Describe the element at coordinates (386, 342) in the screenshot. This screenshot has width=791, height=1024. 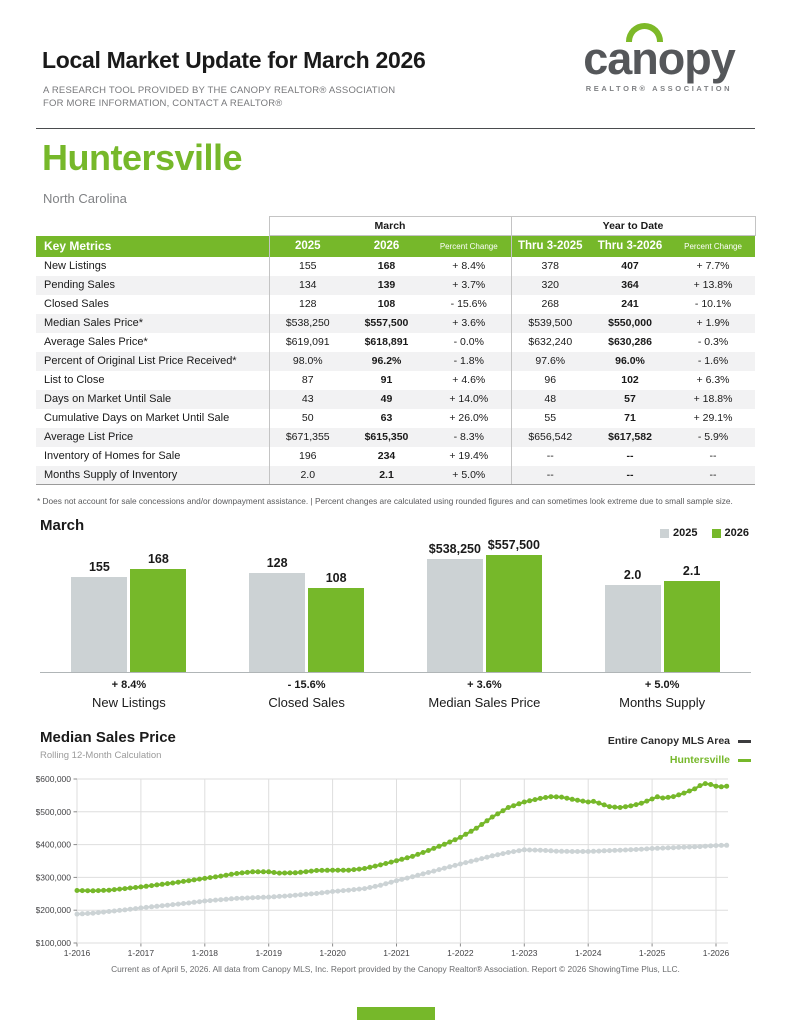
I see `metric-value: $618,891` at that location.